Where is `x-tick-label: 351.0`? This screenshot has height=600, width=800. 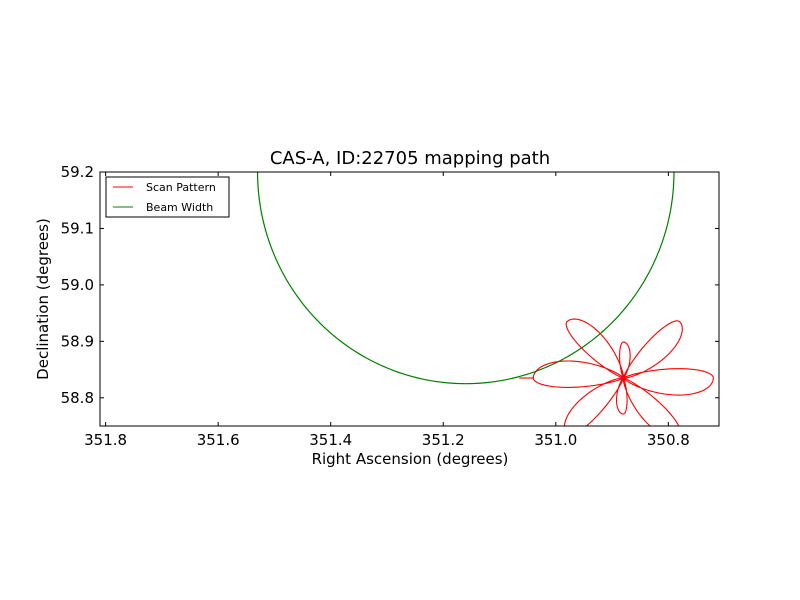
x-tick-label: 351.0 is located at coordinates (555, 440).